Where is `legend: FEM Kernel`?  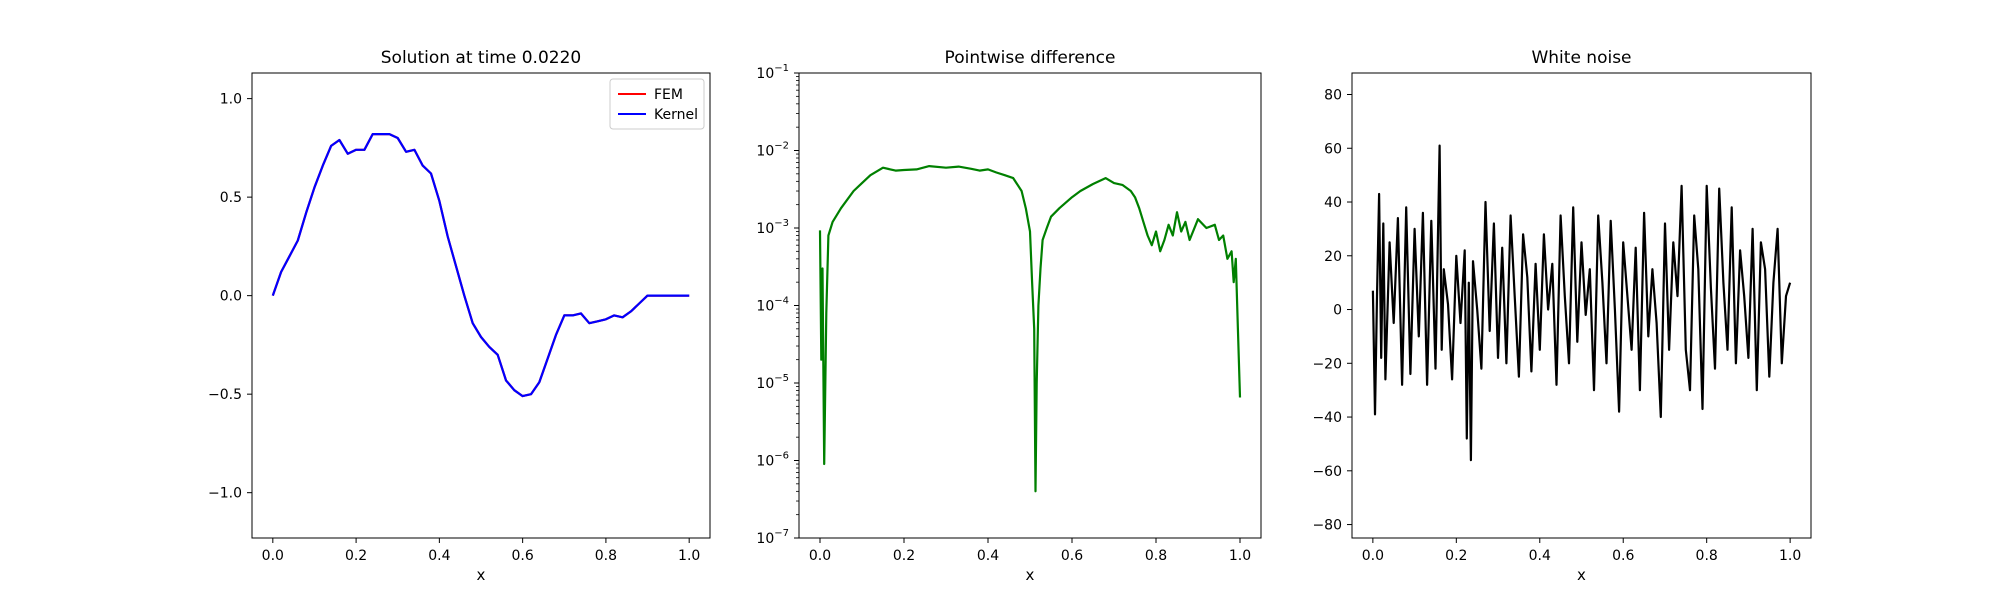 legend: FEM Kernel is located at coordinates (657, 104).